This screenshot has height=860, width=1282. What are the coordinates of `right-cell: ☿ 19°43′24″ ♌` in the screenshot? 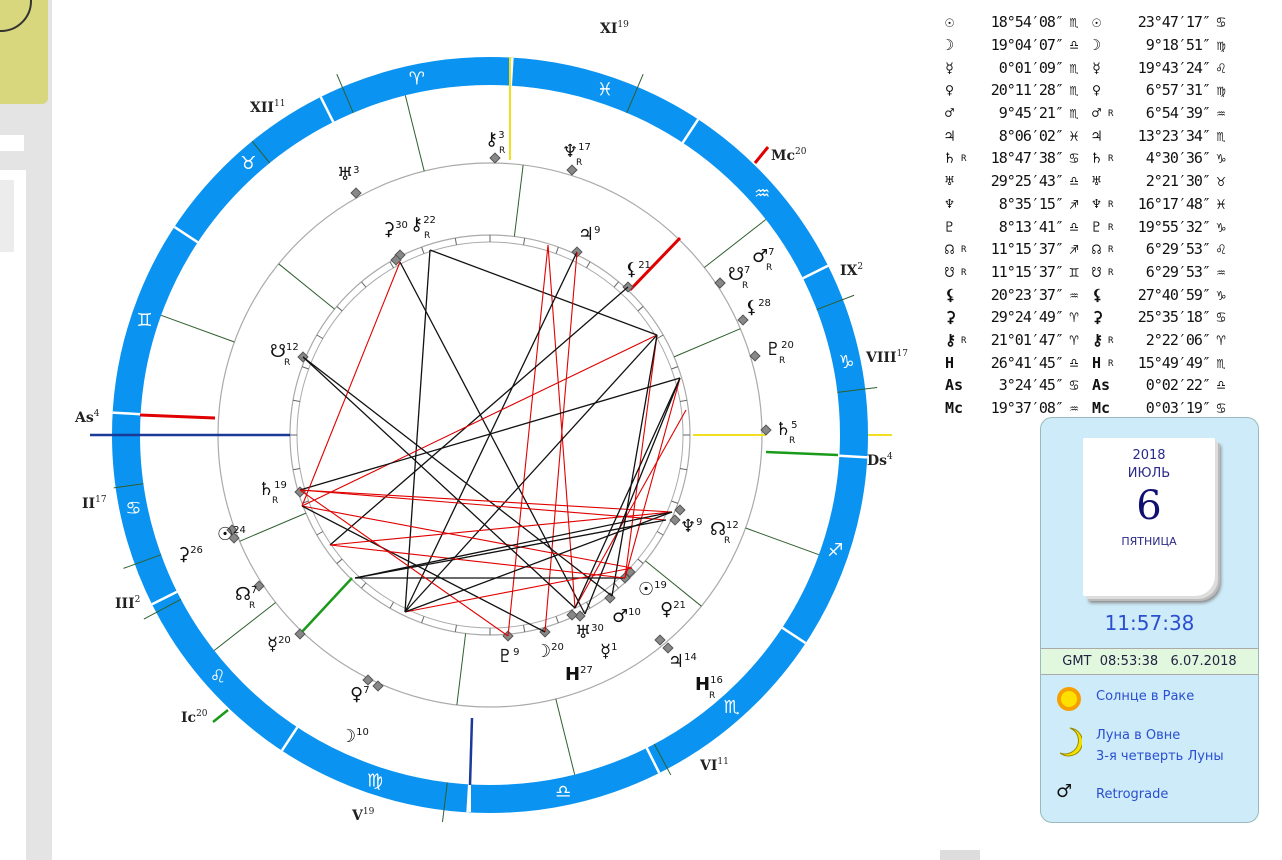 It's located at (1164, 68).